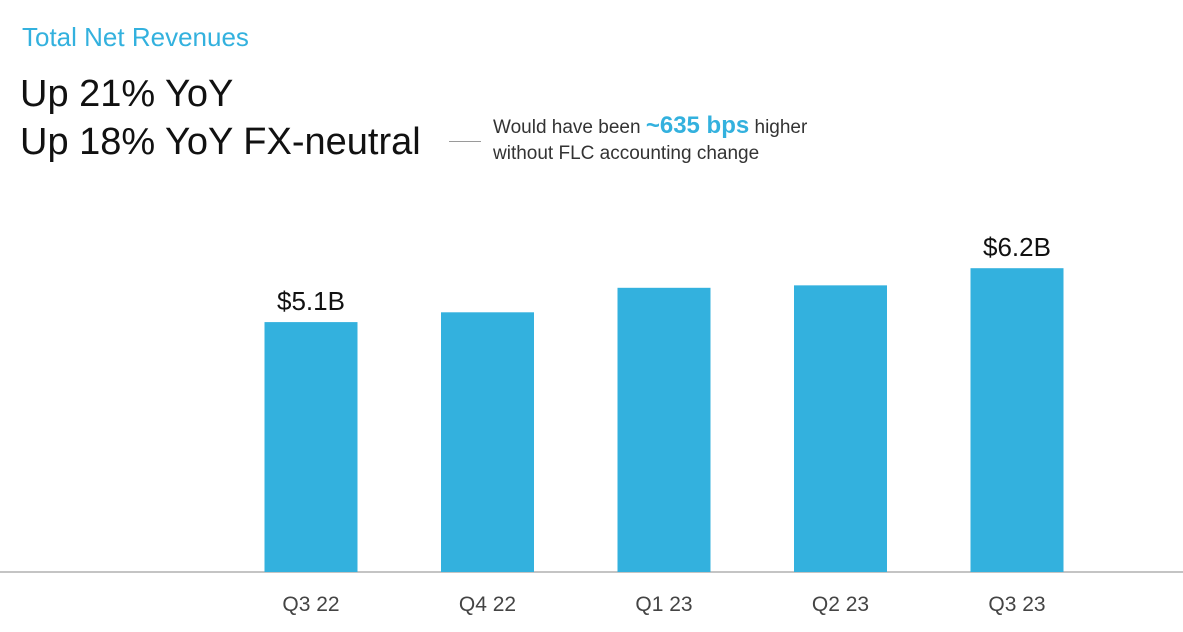 The width and height of the screenshot is (1183, 632). What do you see at coordinates (310, 604) in the screenshot?
I see `x-tick-label: Q3 22` at bounding box center [310, 604].